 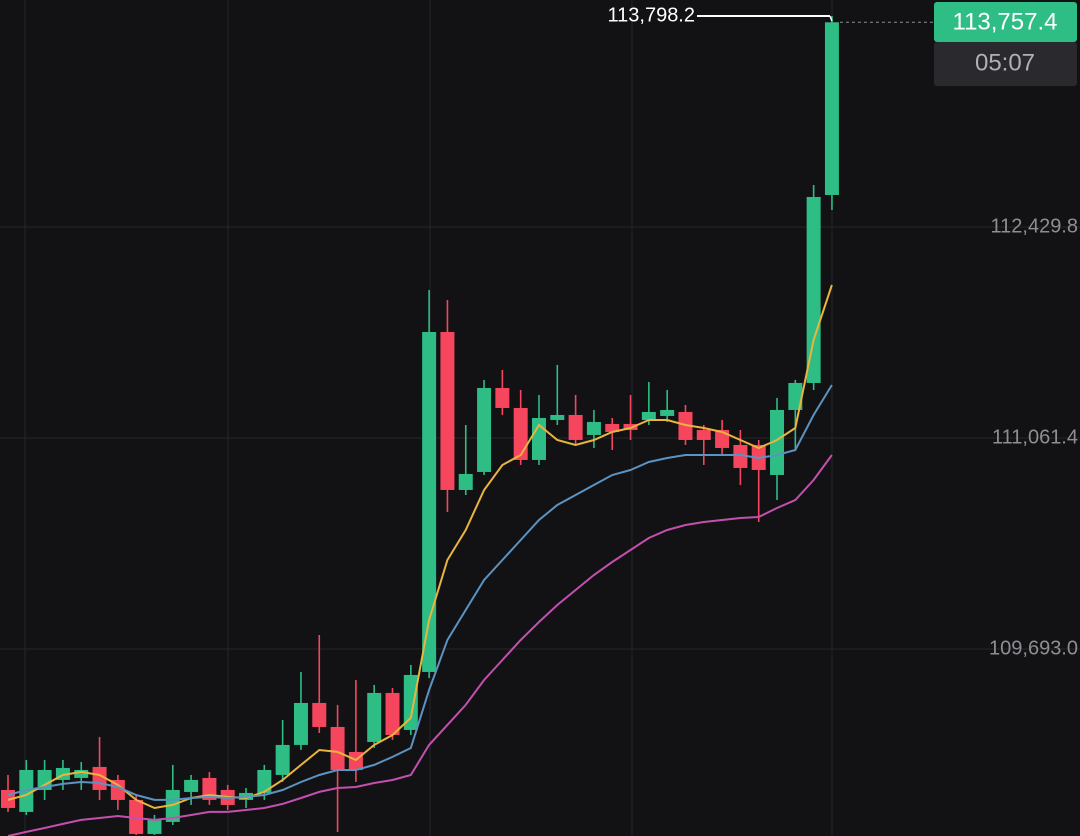 I want to click on countdown-box, so click(x=1005, y=64).